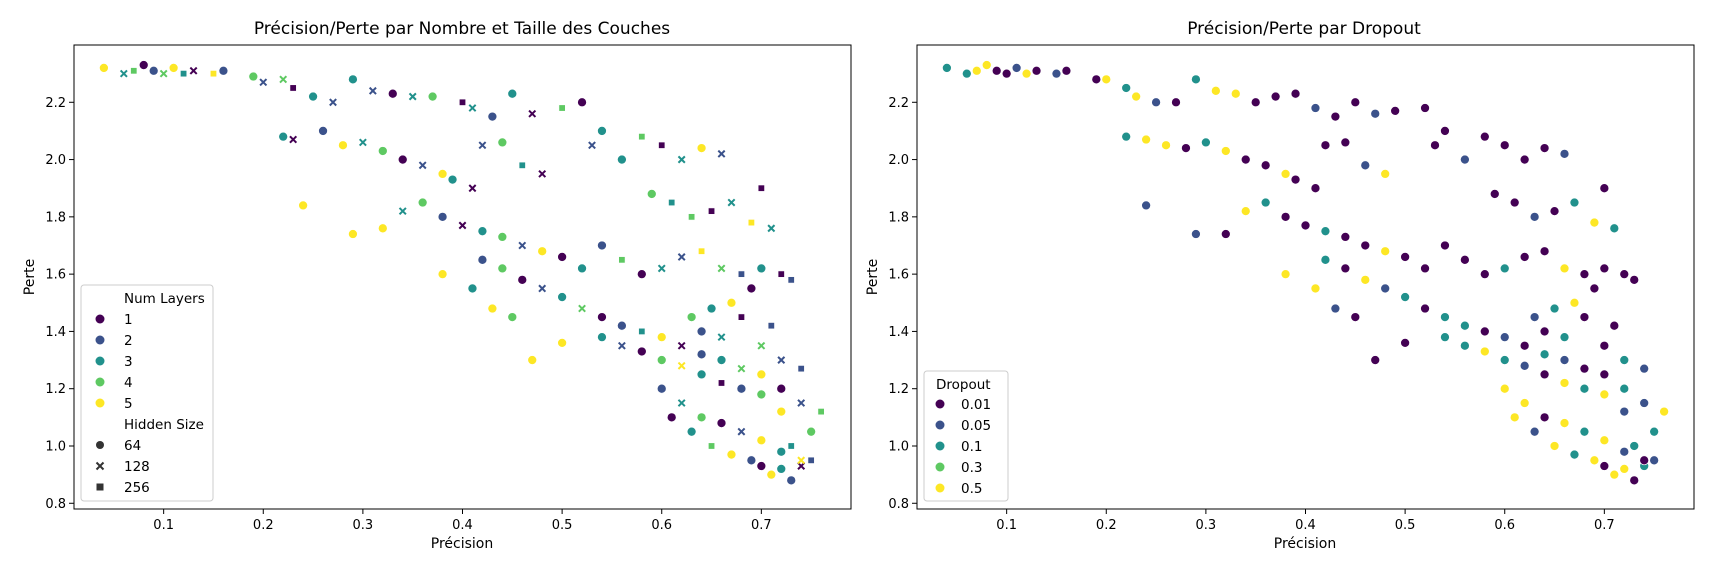  I want to click on y-tick-label: 0.8, so click(55, 504).